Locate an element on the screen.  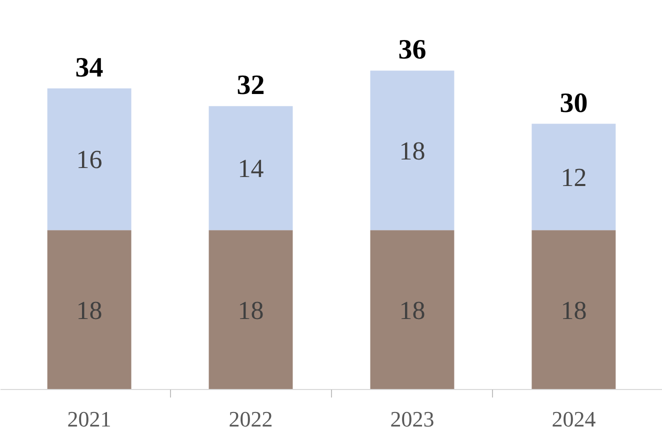
x-tick-label: 2021 is located at coordinates (89, 417).